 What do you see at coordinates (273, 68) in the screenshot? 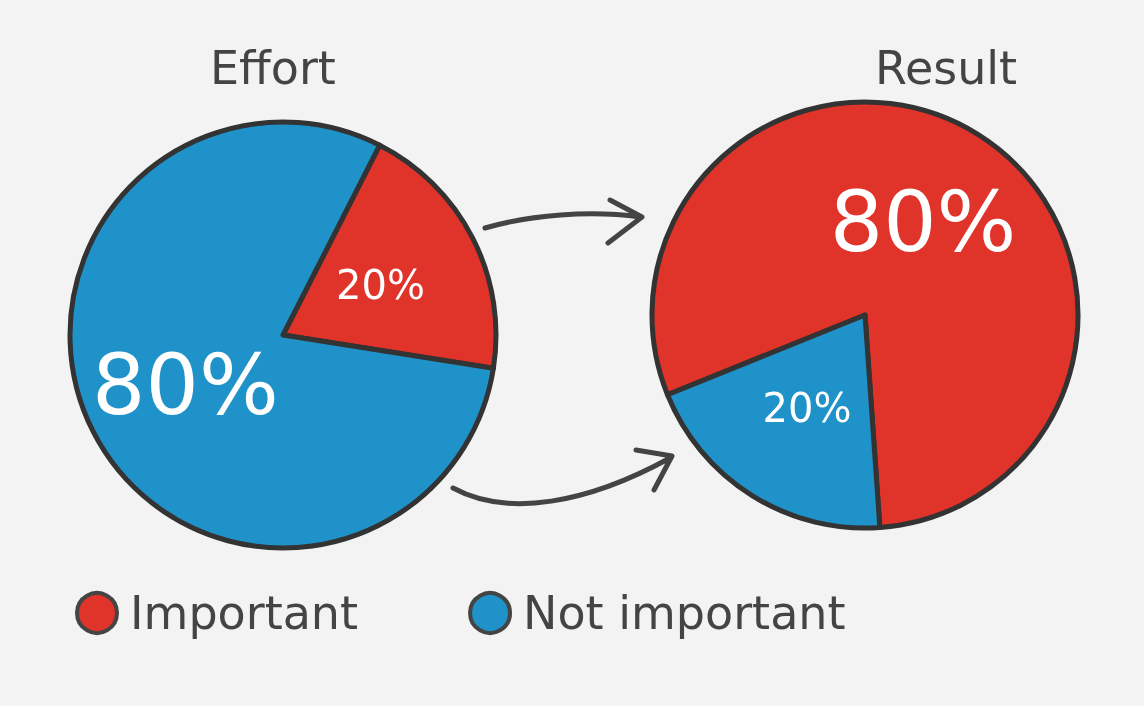
I see `chart-title: Effort` at bounding box center [273, 68].